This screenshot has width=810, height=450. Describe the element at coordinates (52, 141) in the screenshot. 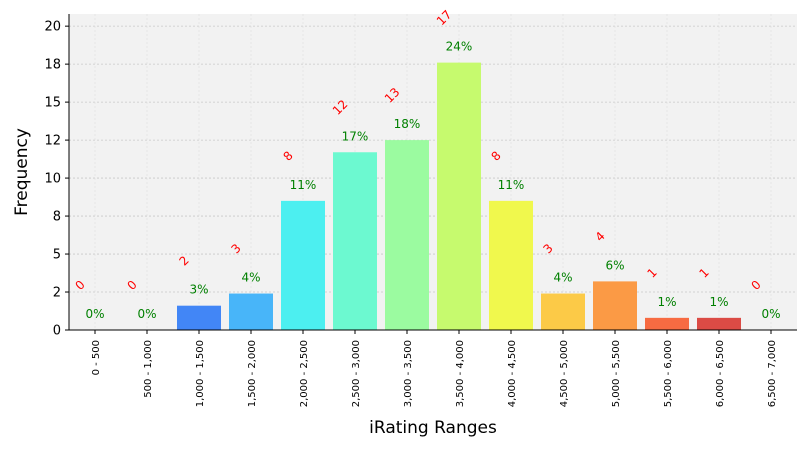

I see `y-tick-label: 12` at that location.